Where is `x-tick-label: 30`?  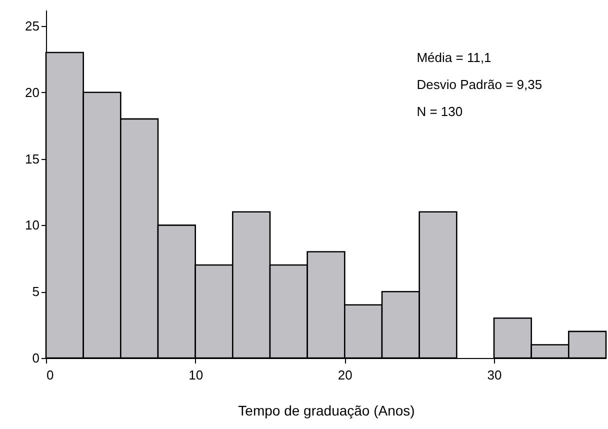
x-tick-label: 30 is located at coordinates (494, 375).